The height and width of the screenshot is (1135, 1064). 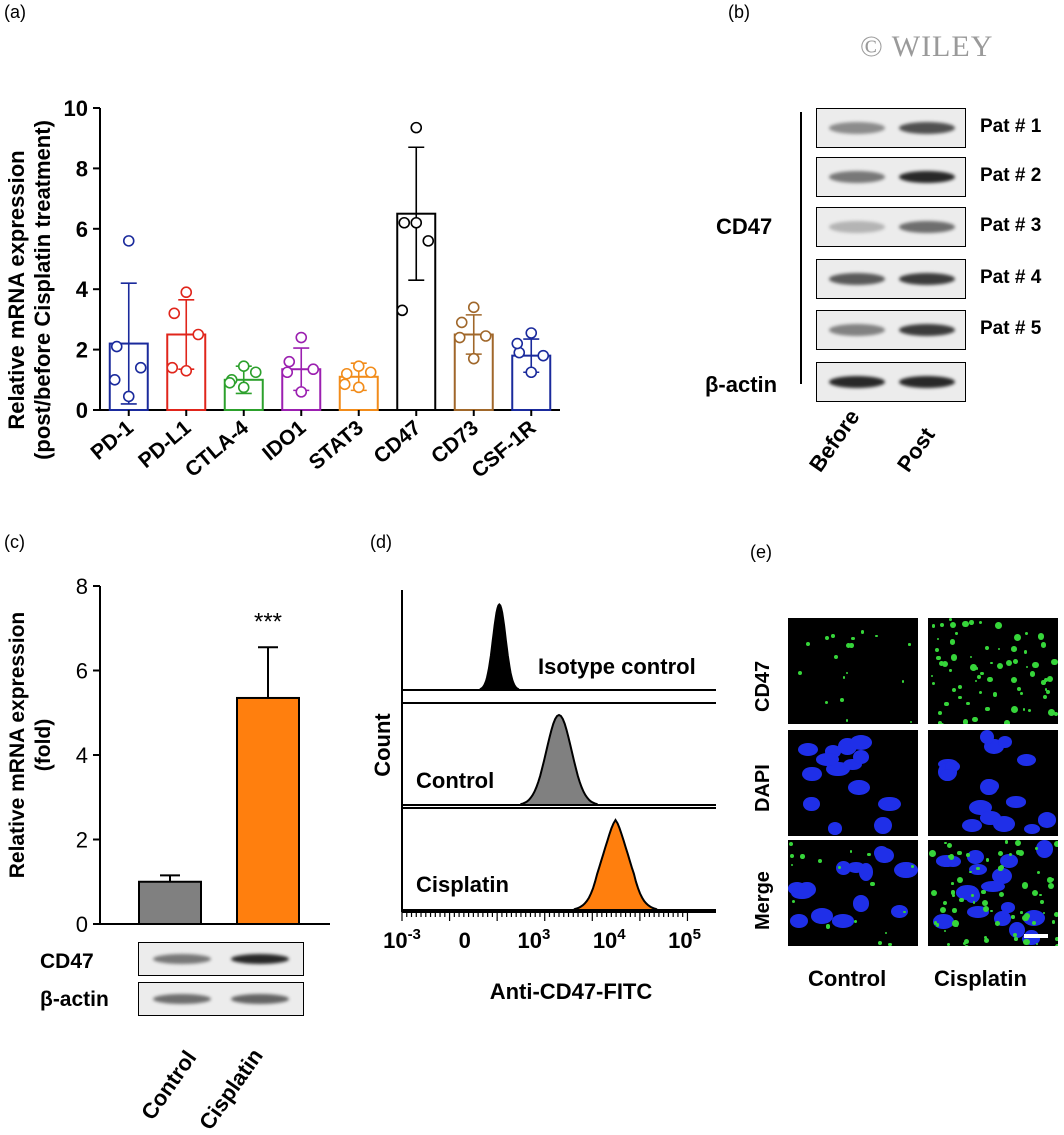 I want to click on panel-label-e: (e), so click(x=761, y=552).